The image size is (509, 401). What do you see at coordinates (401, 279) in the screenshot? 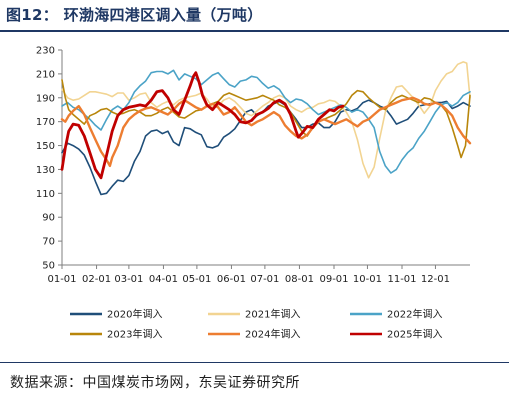
I see `x-tick-label: 11-01` at bounding box center [401, 279].